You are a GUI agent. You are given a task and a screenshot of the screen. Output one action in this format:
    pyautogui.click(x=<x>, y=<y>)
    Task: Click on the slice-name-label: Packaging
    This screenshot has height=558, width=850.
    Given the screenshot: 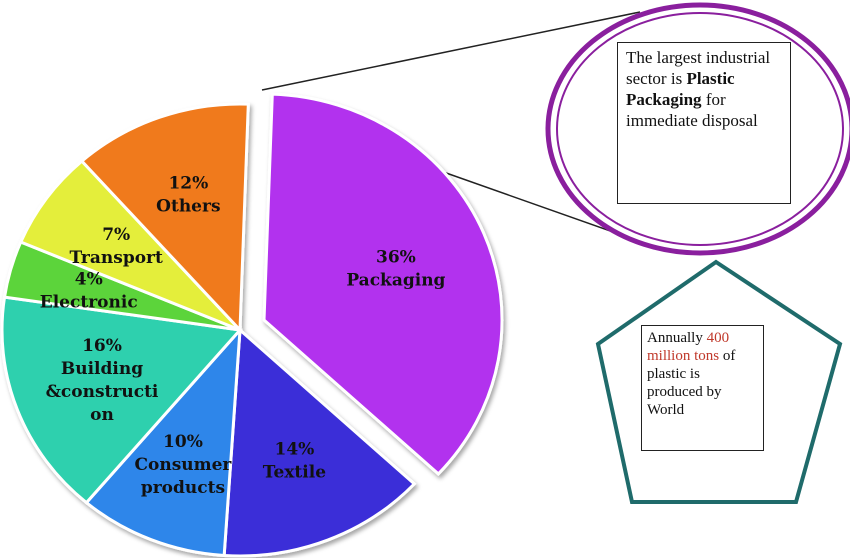 What is the action you would take?
    pyautogui.click(x=395, y=281)
    